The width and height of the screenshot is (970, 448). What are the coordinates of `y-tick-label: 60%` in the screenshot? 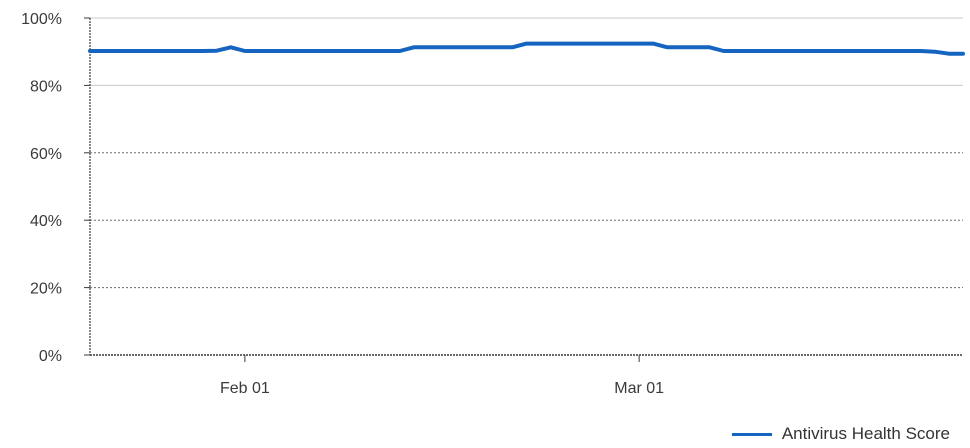 It's located at (46, 154).